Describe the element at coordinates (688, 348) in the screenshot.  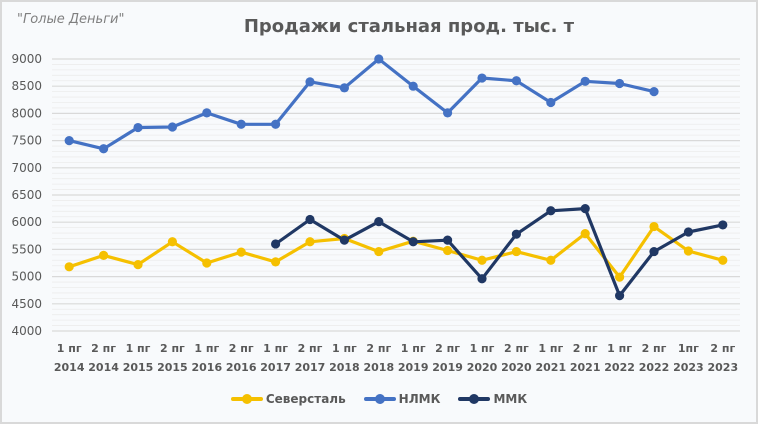
I see `x-tick-label: 1пг` at that location.